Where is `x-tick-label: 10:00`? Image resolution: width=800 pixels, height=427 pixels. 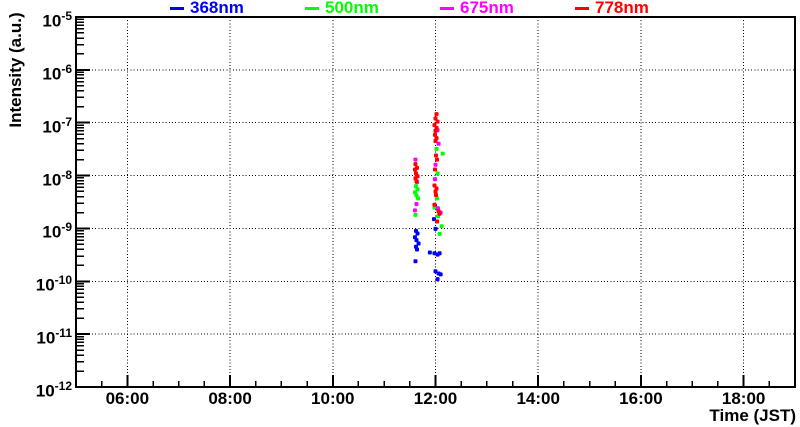 x-tick-label: 10:00 is located at coordinates (333, 398).